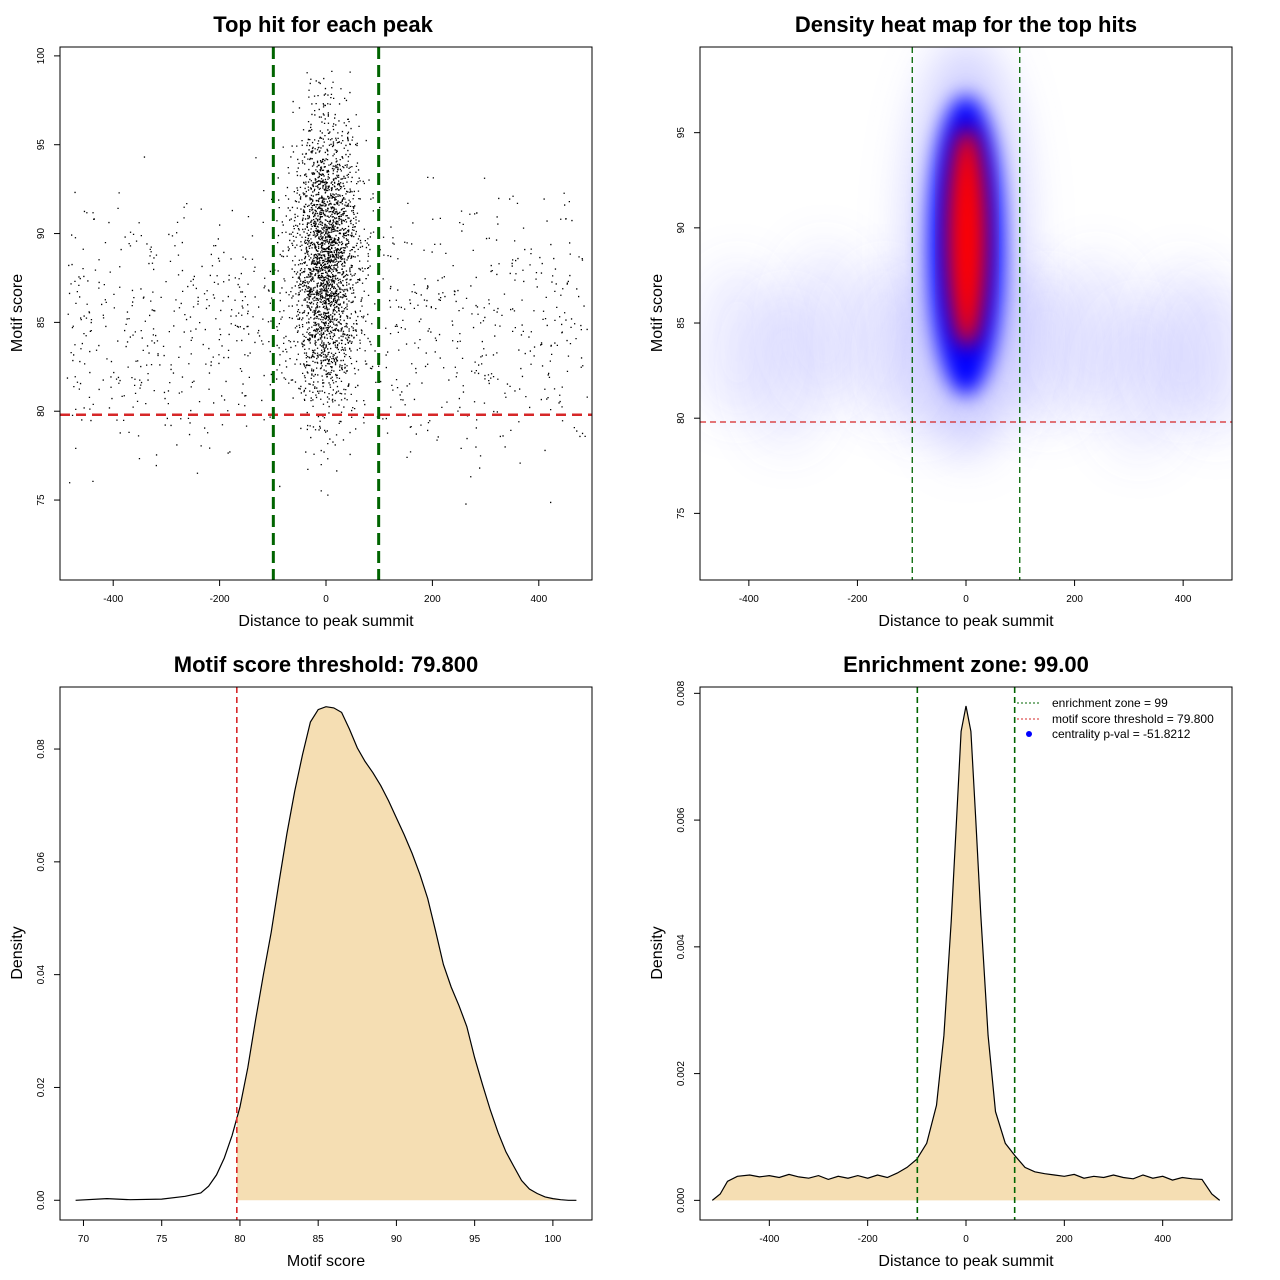 This screenshot has width=1280, height=1280. I want to click on y-tick-label: 0.006, so click(681, 819).